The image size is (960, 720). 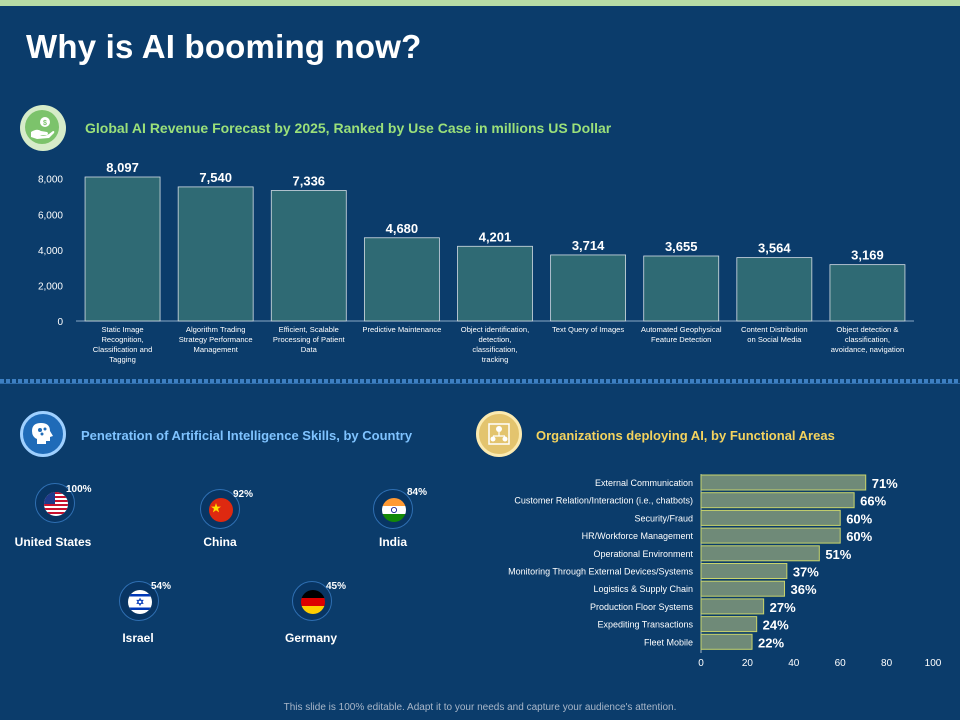 I want to click on y-tick-label: Logistics & Supply Chain, so click(x=643, y=589).